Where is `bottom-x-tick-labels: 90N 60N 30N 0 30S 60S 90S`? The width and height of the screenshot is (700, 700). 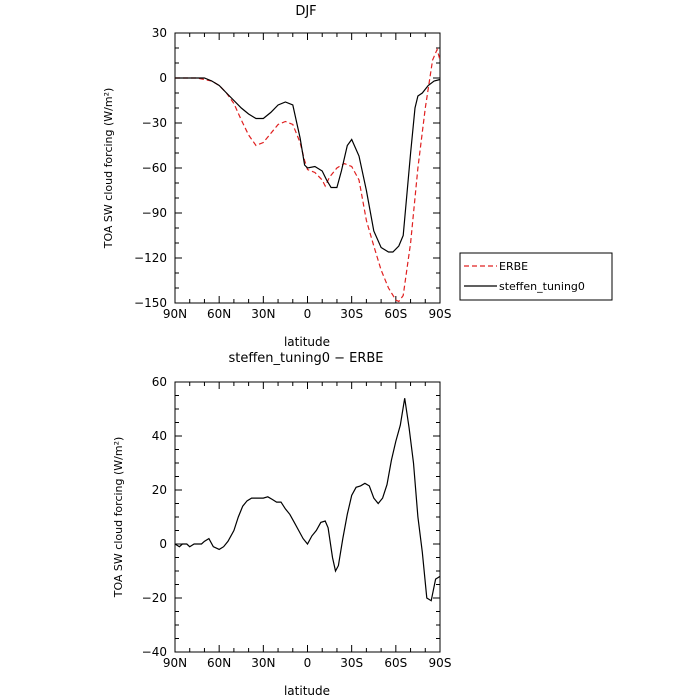 bottom-x-tick-labels: 90N 60N 30N 0 30S 60S 90S is located at coordinates (307, 663).